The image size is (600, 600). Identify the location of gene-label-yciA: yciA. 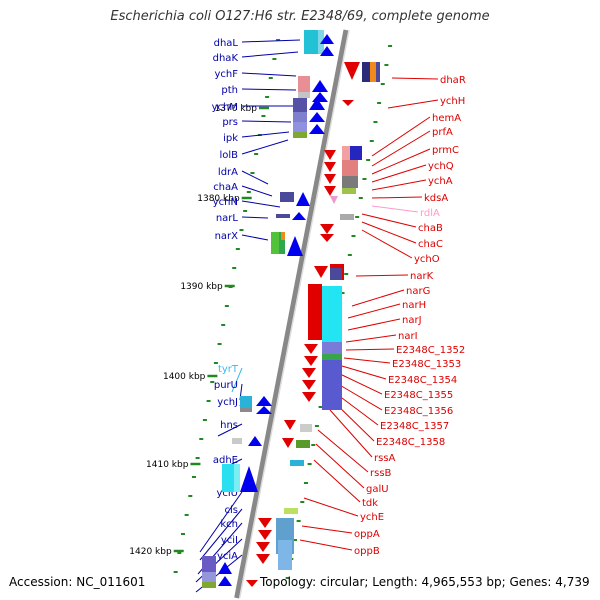
(227, 556).